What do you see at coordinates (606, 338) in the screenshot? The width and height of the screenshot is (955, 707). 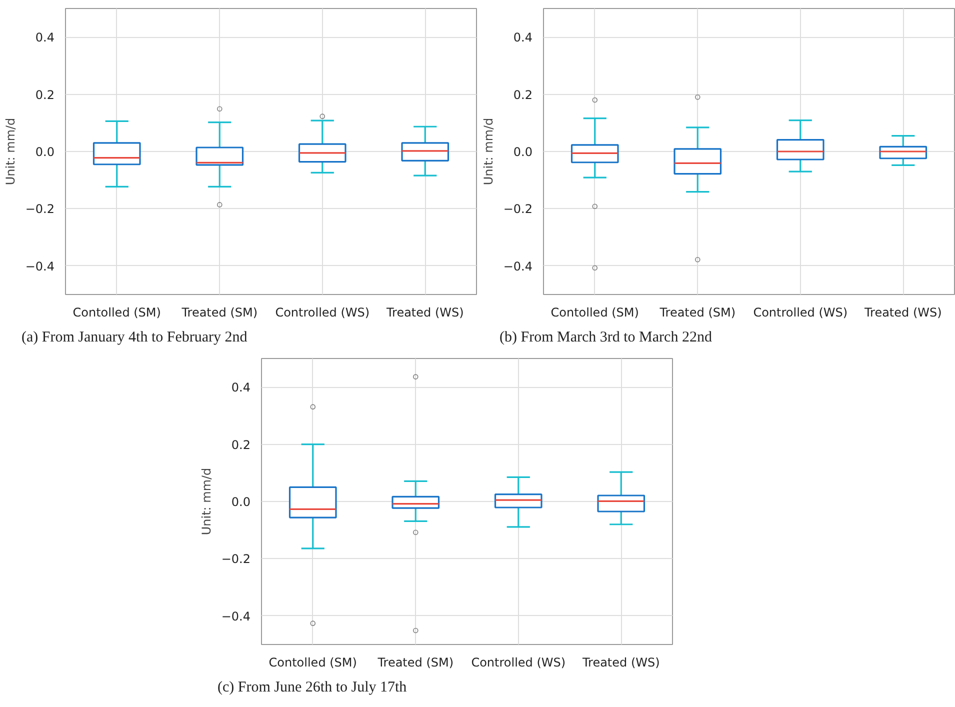 I see `text: (b) From March 3rd to March 22nd` at bounding box center [606, 338].